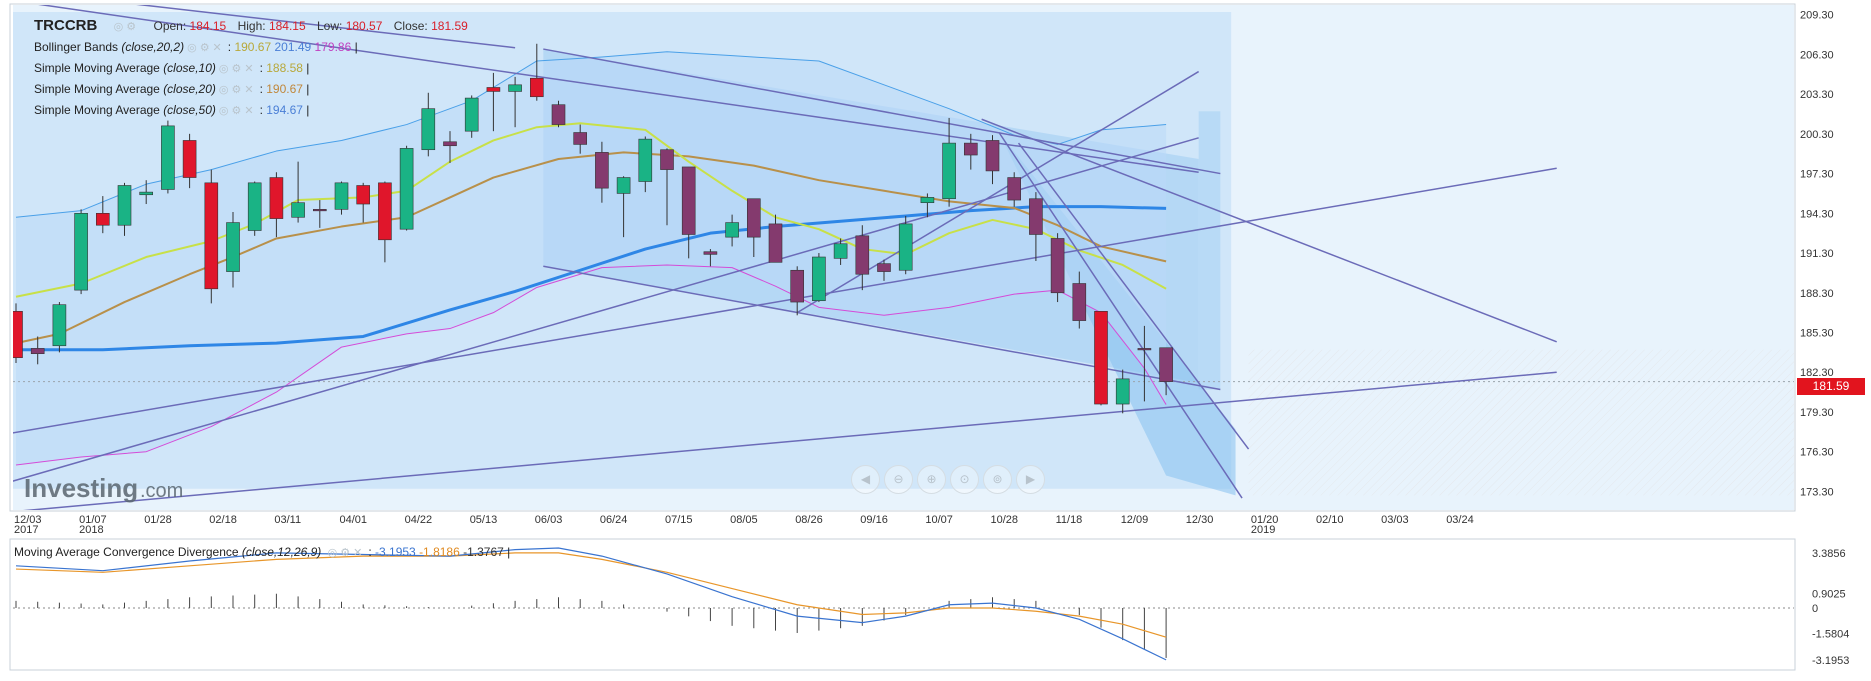  What do you see at coordinates (28, 520) in the screenshot?
I see `x-tick-label: 12/03` at bounding box center [28, 520].